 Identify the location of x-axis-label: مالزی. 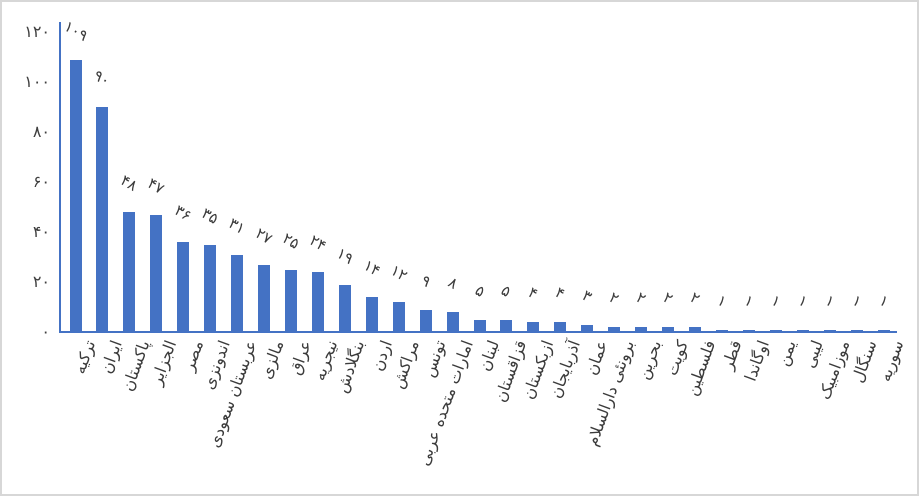
(272, 359).